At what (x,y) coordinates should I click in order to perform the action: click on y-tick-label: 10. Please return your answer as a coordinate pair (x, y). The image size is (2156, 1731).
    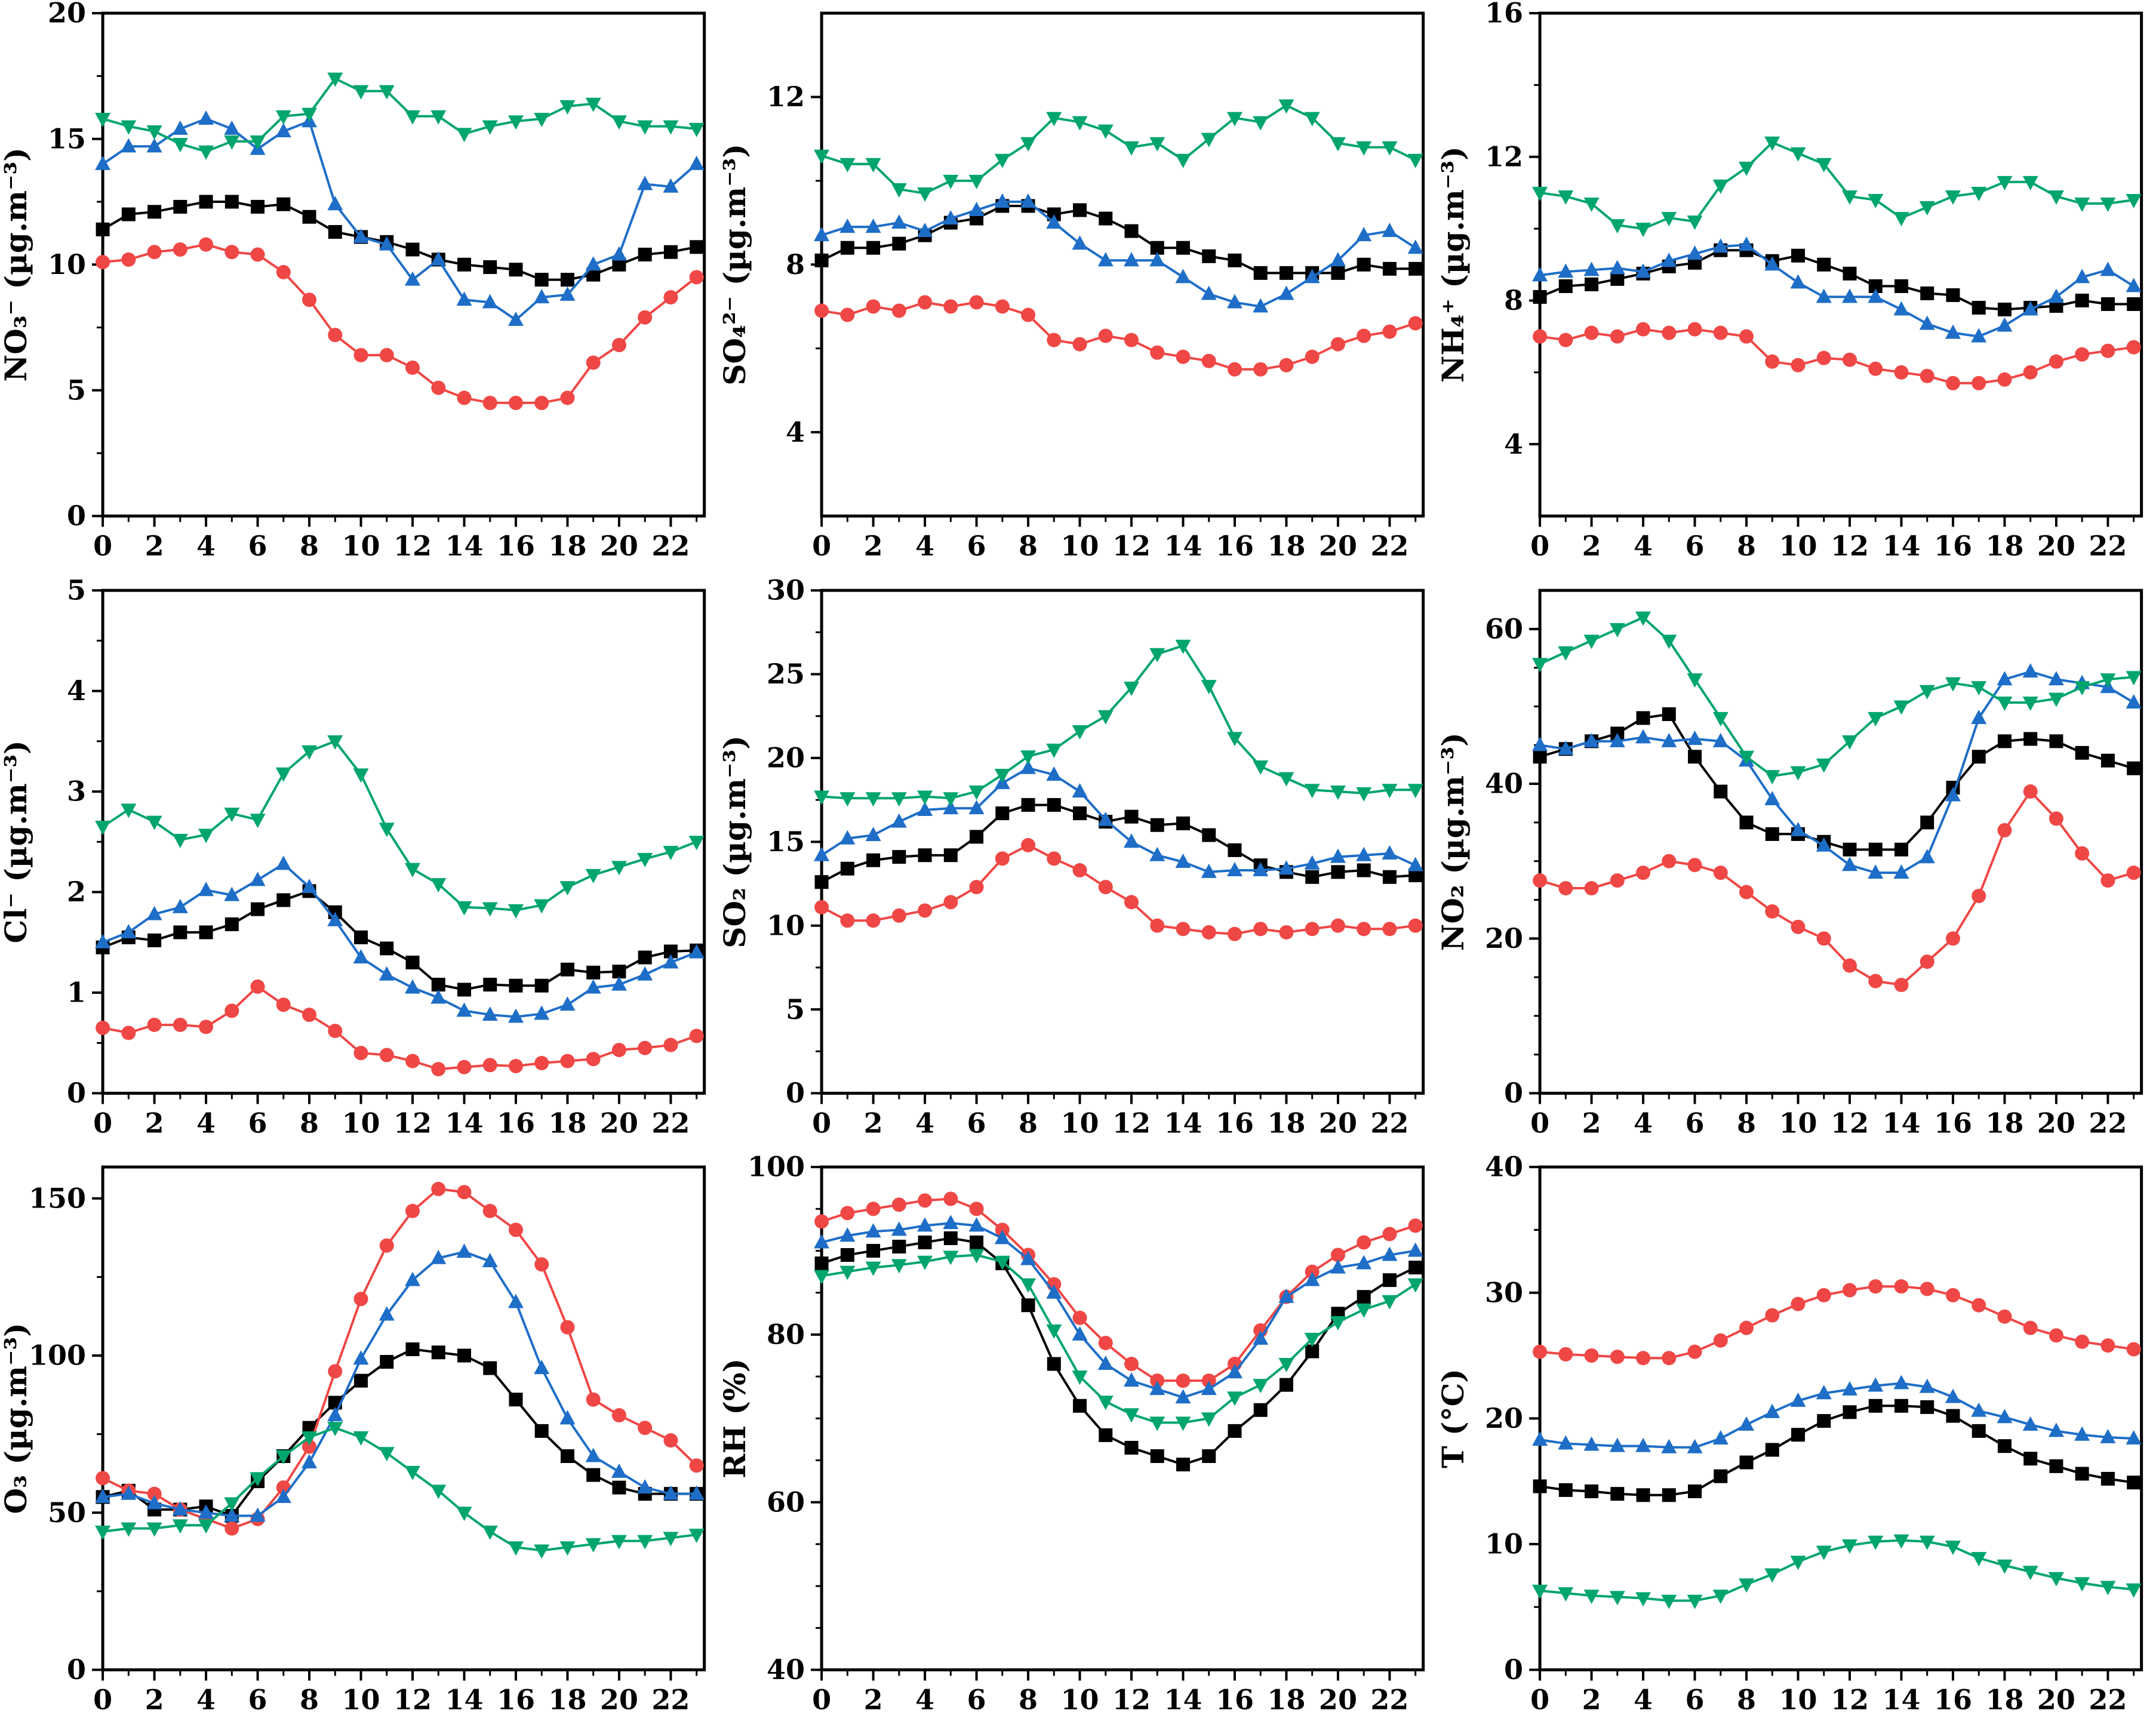
    Looking at the image, I should click on (67, 264).